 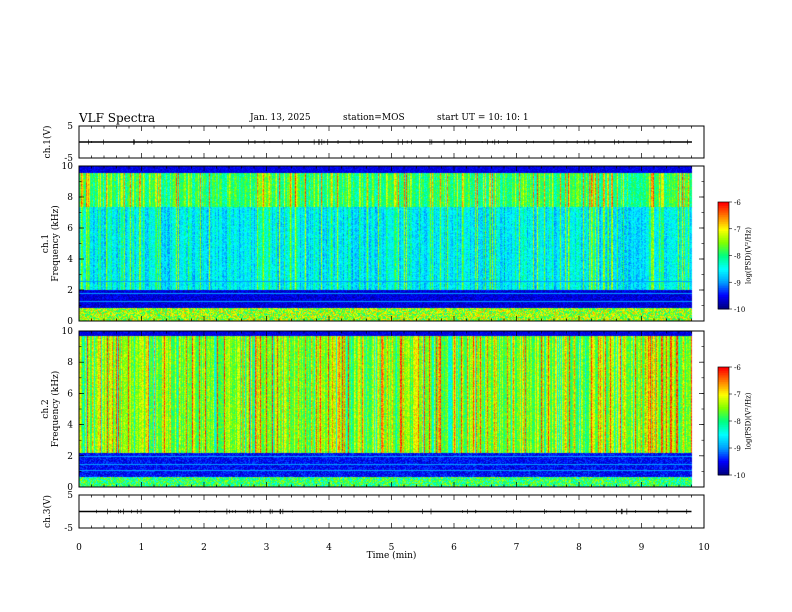 I want to click on y-axis-label-group: ch.2 Frequency (kHz), so click(x=51, y=409).